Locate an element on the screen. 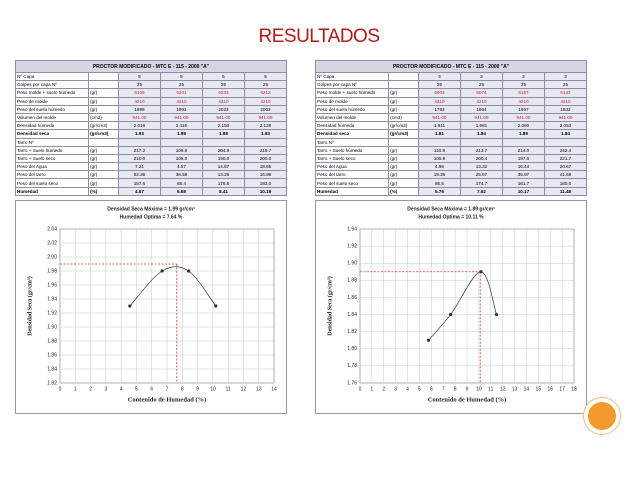 This screenshot has width=638, height=479. x-tick-label: 5 is located at coordinates (136, 389).